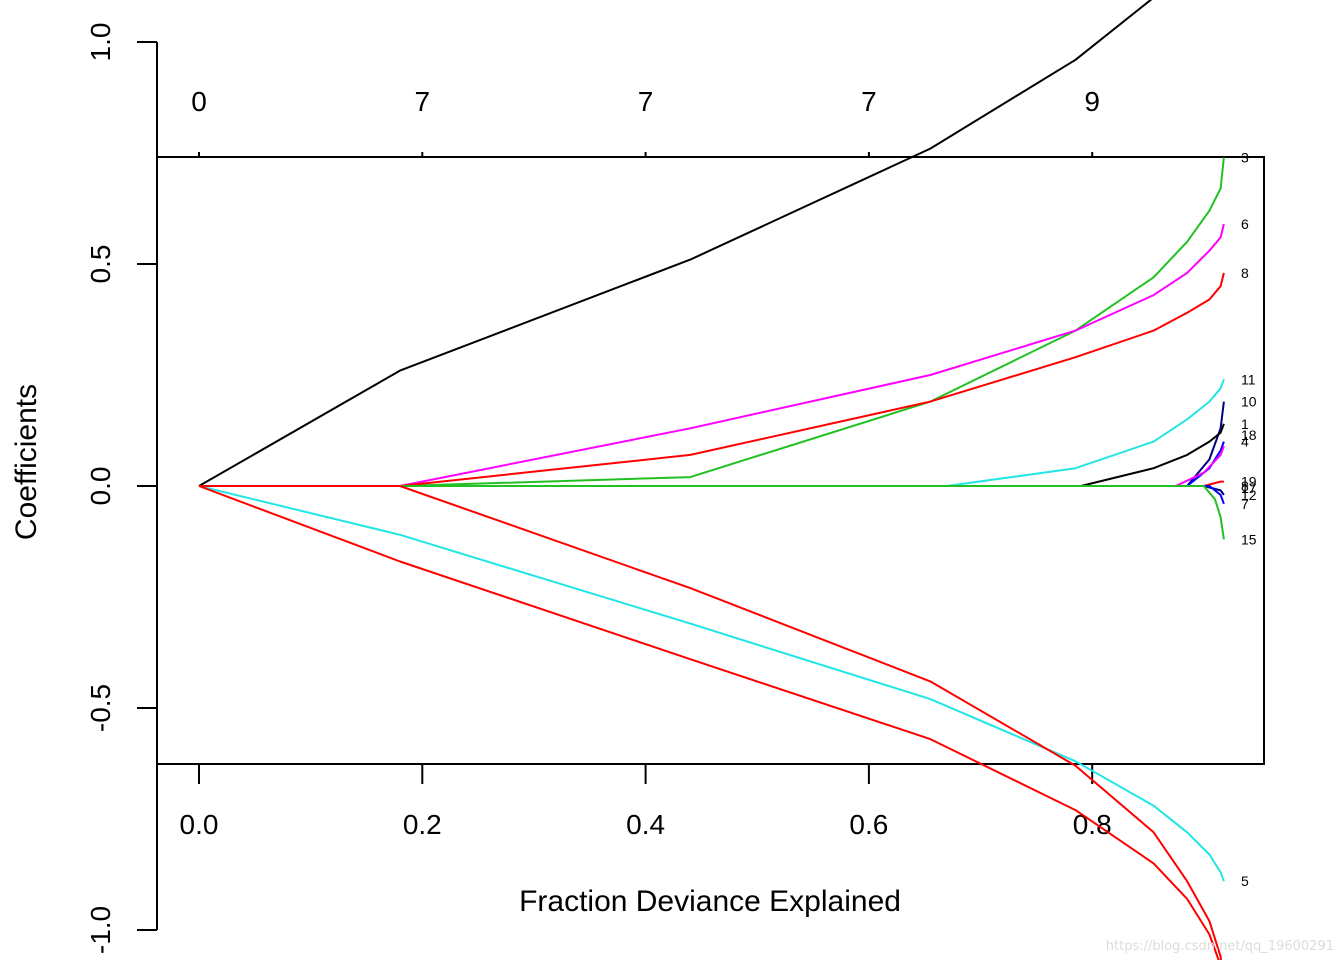 The image size is (1344, 960). What do you see at coordinates (645, 122) in the screenshot?
I see `top-axis: 0 7 7 7 9` at bounding box center [645, 122].